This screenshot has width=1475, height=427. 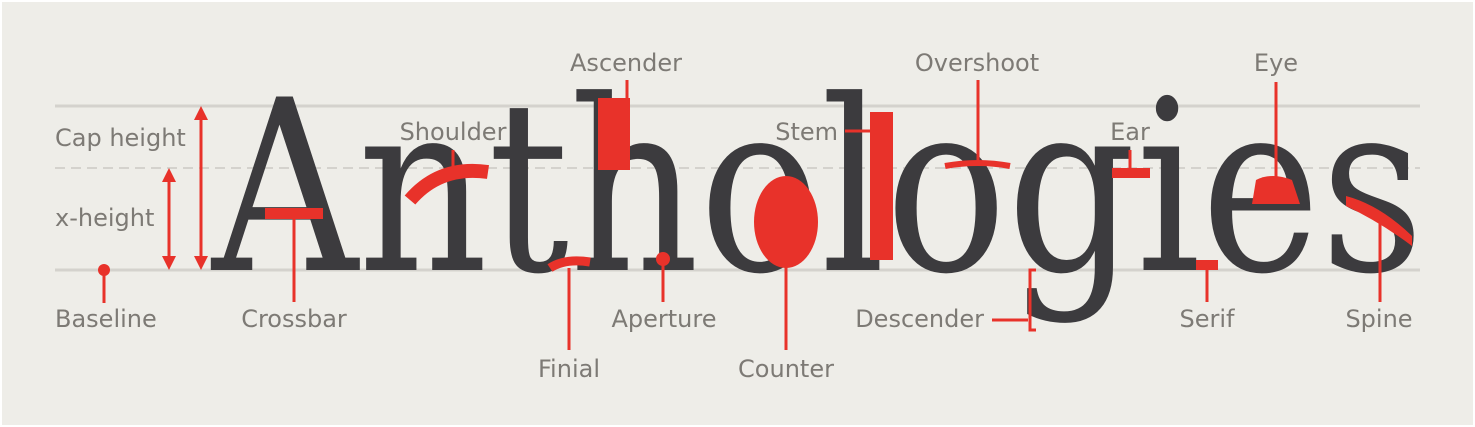 What do you see at coordinates (977, 63) in the screenshot?
I see `label-overshoot: Overshoot` at bounding box center [977, 63].